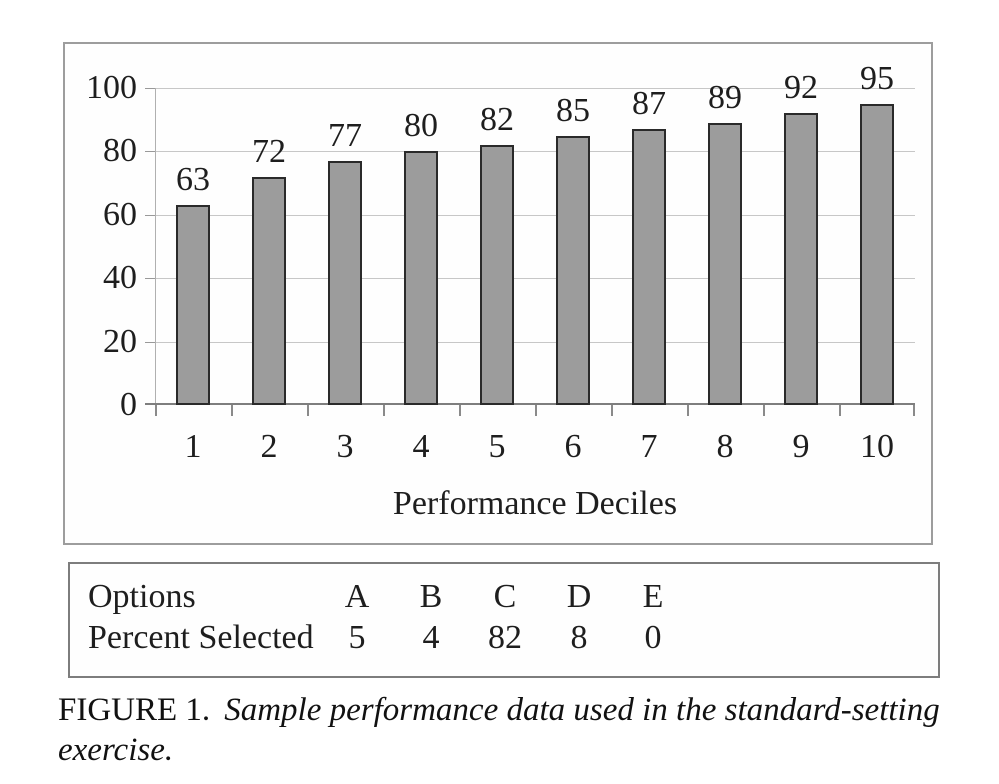 The image size is (999, 784). Describe the element at coordinates (120, 214) in the screenshot. I see `y-tick-label: 60` at that location.